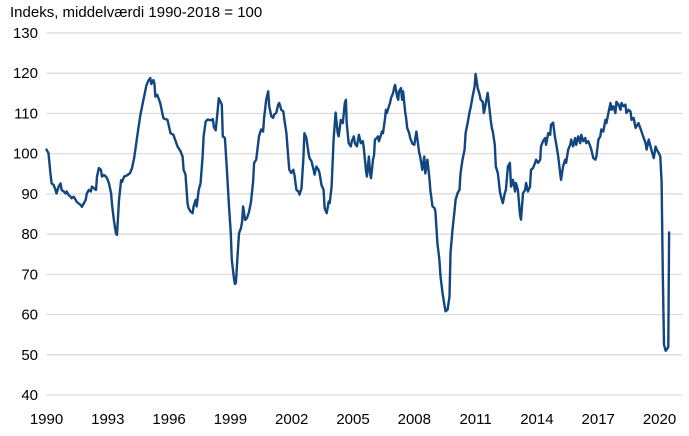 The height and width of the screenshot is (436, 689). I want to click on y-axis-tick-label: 110, so click(26, 113).